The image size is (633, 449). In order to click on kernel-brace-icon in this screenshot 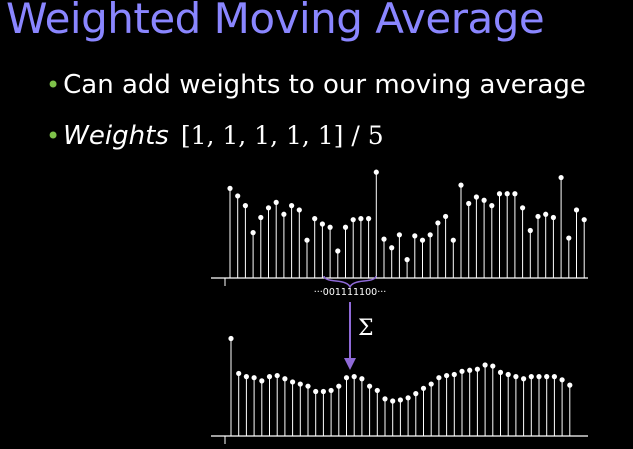, I will do `click(350, 282)`.